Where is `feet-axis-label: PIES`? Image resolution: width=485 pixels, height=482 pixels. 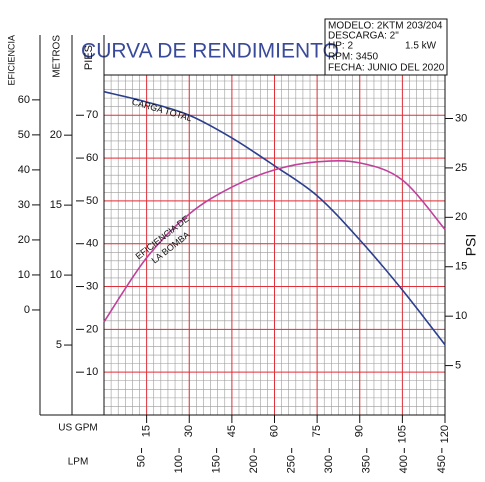 feet-axis-label: PIES is located at coordinates (89, 57).